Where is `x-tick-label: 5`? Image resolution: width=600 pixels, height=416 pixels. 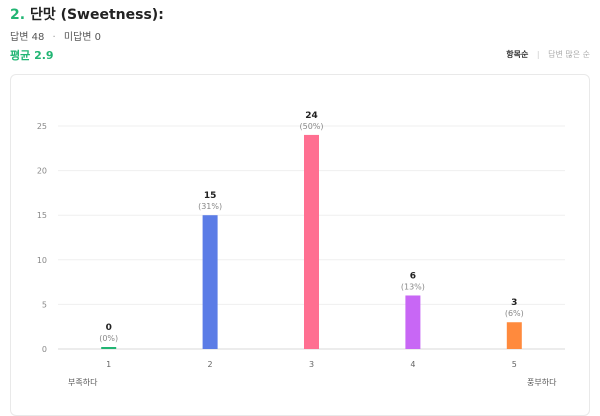
x-tick-label: 5 is located at coordinates (514, 364).